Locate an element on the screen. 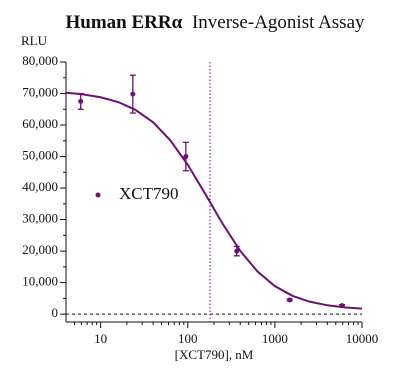 The height and width of the screenshot is (379, 400). y-tick-label: 40,000 is located at coordinates (40, 186).